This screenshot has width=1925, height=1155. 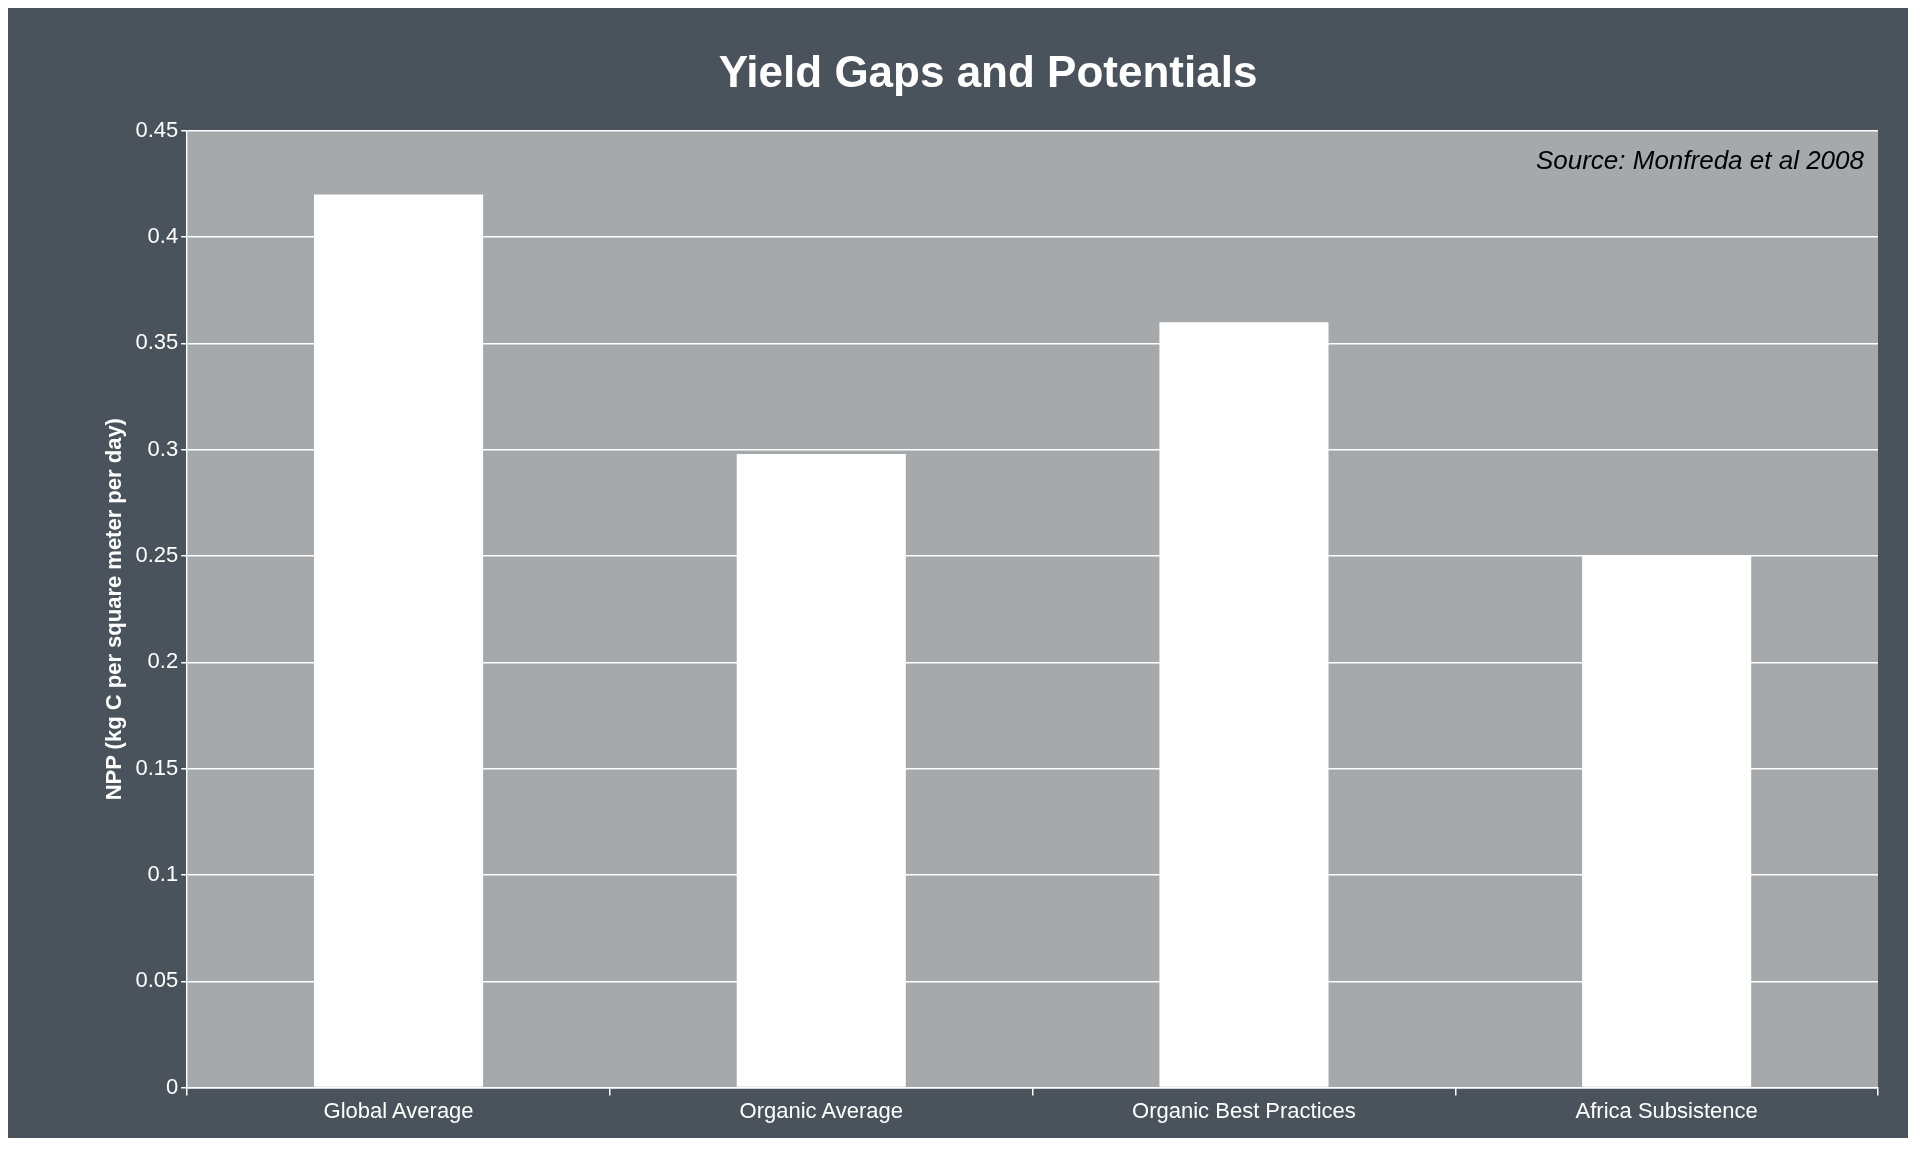 I want to click on y-tick-label: 0.1, so click(x=163, y=874).